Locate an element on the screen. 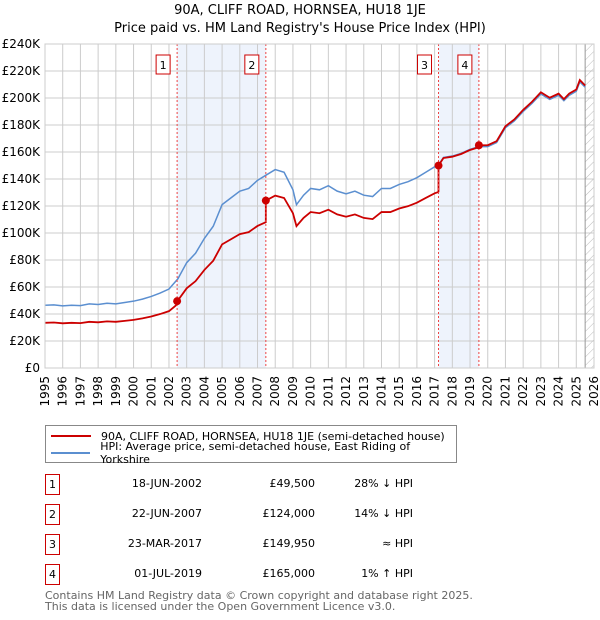  x-tick-label: 2023 is located at coordinates (541, 391).